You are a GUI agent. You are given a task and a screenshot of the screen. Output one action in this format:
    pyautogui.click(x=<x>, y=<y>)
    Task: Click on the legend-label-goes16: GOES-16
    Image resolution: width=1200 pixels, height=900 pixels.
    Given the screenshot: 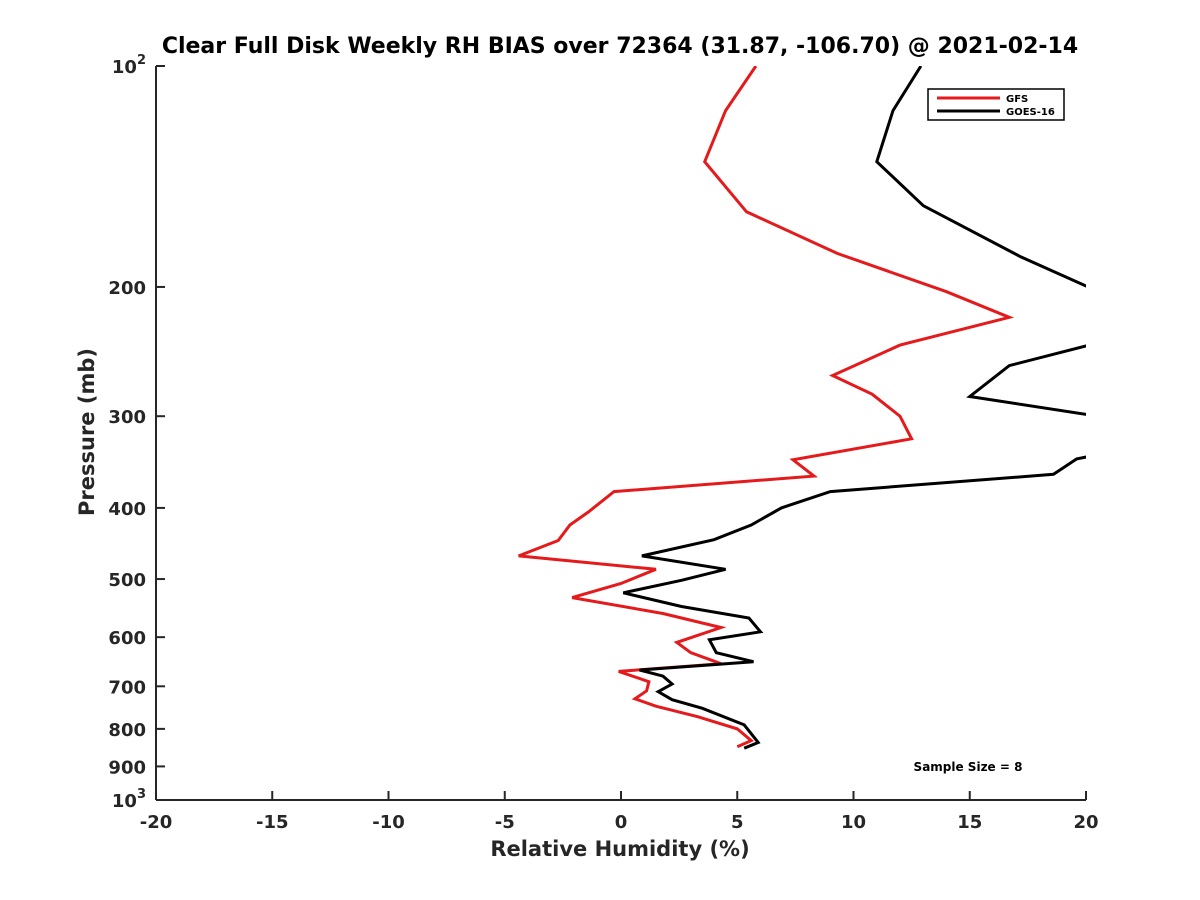 What is the action you would take?
    pyautogui.click(x=1030, y=112)
    